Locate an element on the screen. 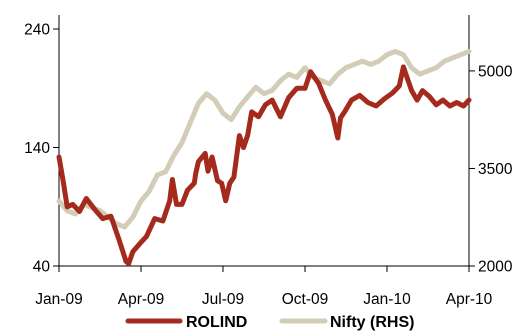  right-tick-label: 3500 is located at coordinates (495, 169).